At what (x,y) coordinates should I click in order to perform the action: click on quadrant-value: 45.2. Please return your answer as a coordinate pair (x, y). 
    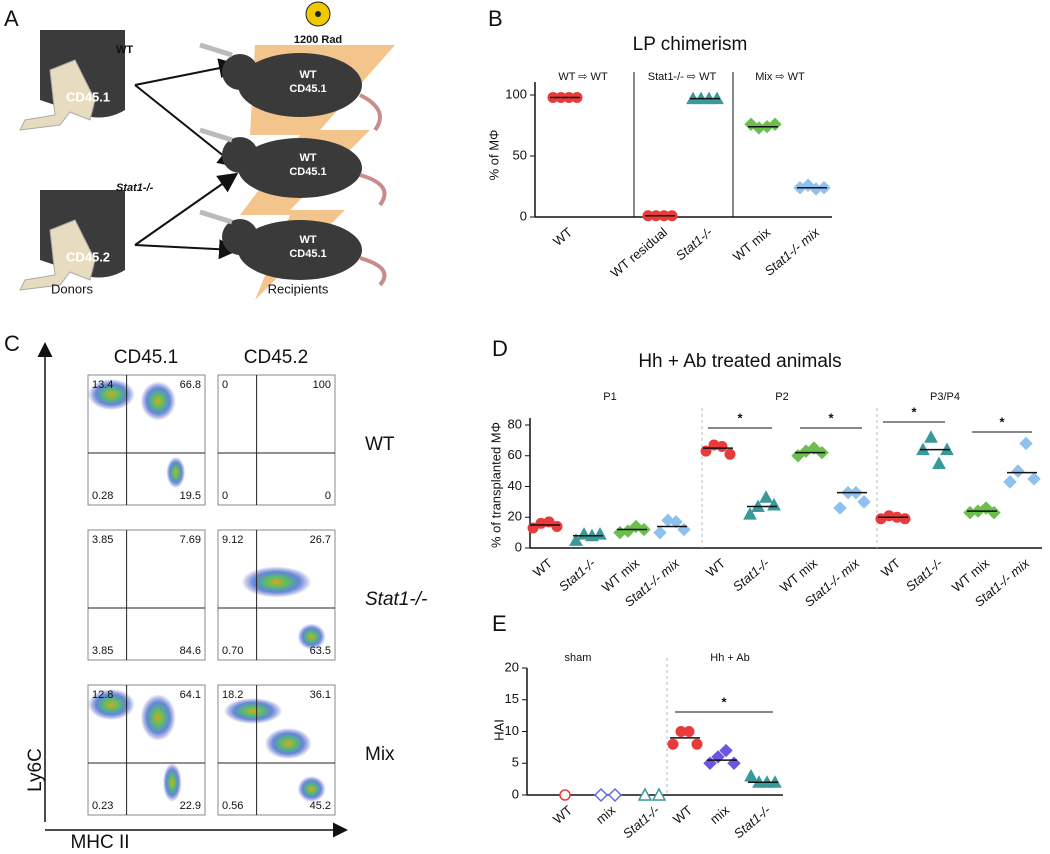
    Looking at the image, I should click on (320, 806).